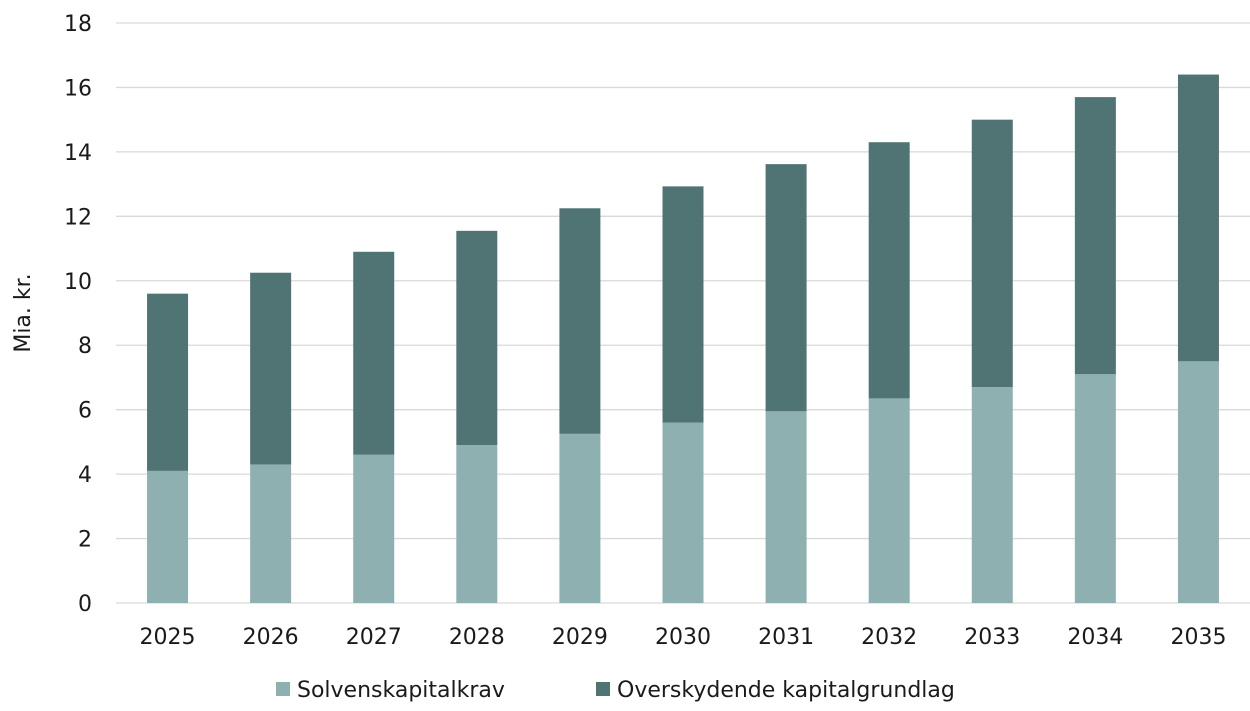 Image resolution: width=1250 pixels, height=711 pixels. Describe the element at coordinates (168, 637) in the screenshot. I see `x-tick-label: 2025` at that location.